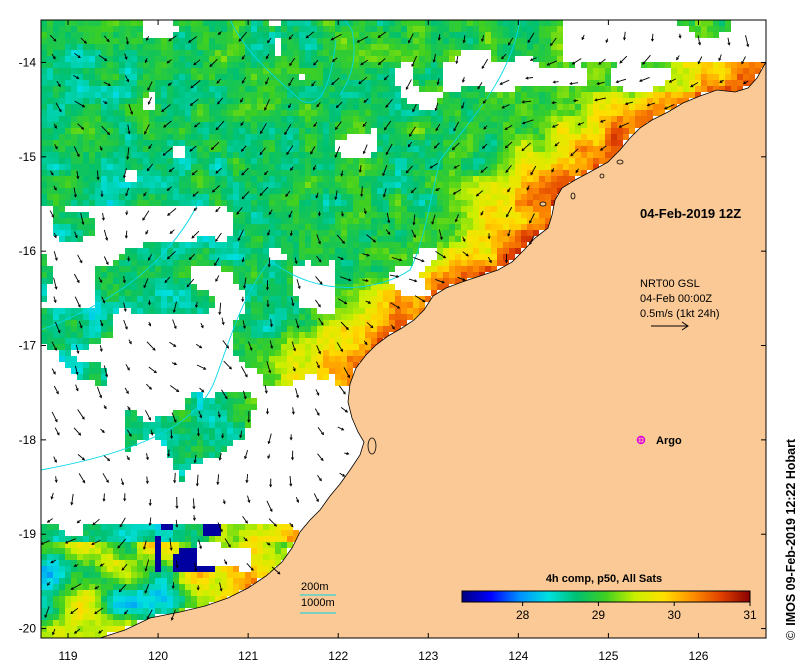  What do you see at coordinates (604, 579) in the screenshot?
I see `colorbar-title: 4h comp, p50, All Sats` at bounding box center [604, 579].